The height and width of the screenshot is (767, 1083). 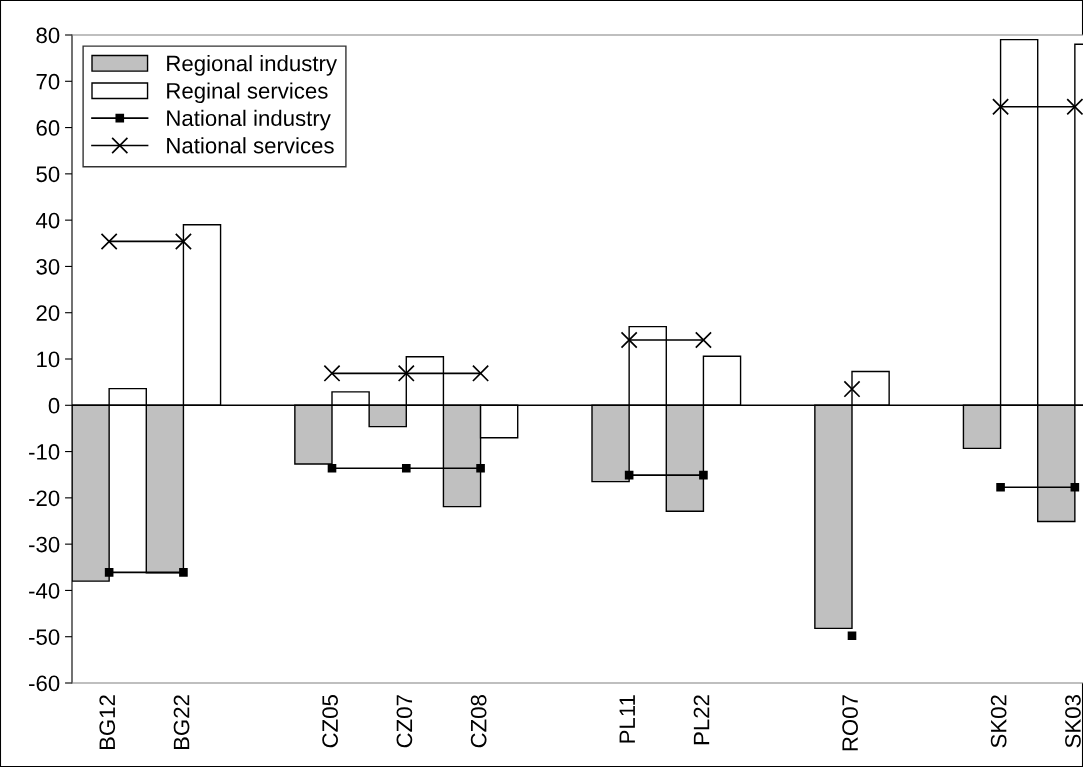 What do you see at coordinates (47, 220) in the screenshot?
I see `y-tick-label: 40` at bounding box center [47, 220].